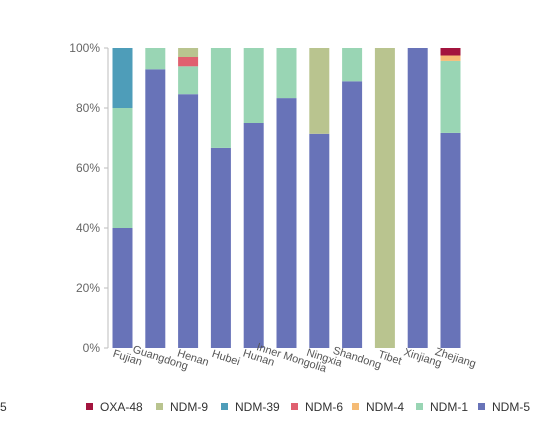 This screenshot has width=535, height=431. I want to click on x-tick-label: Hubei, so click(225, 358).